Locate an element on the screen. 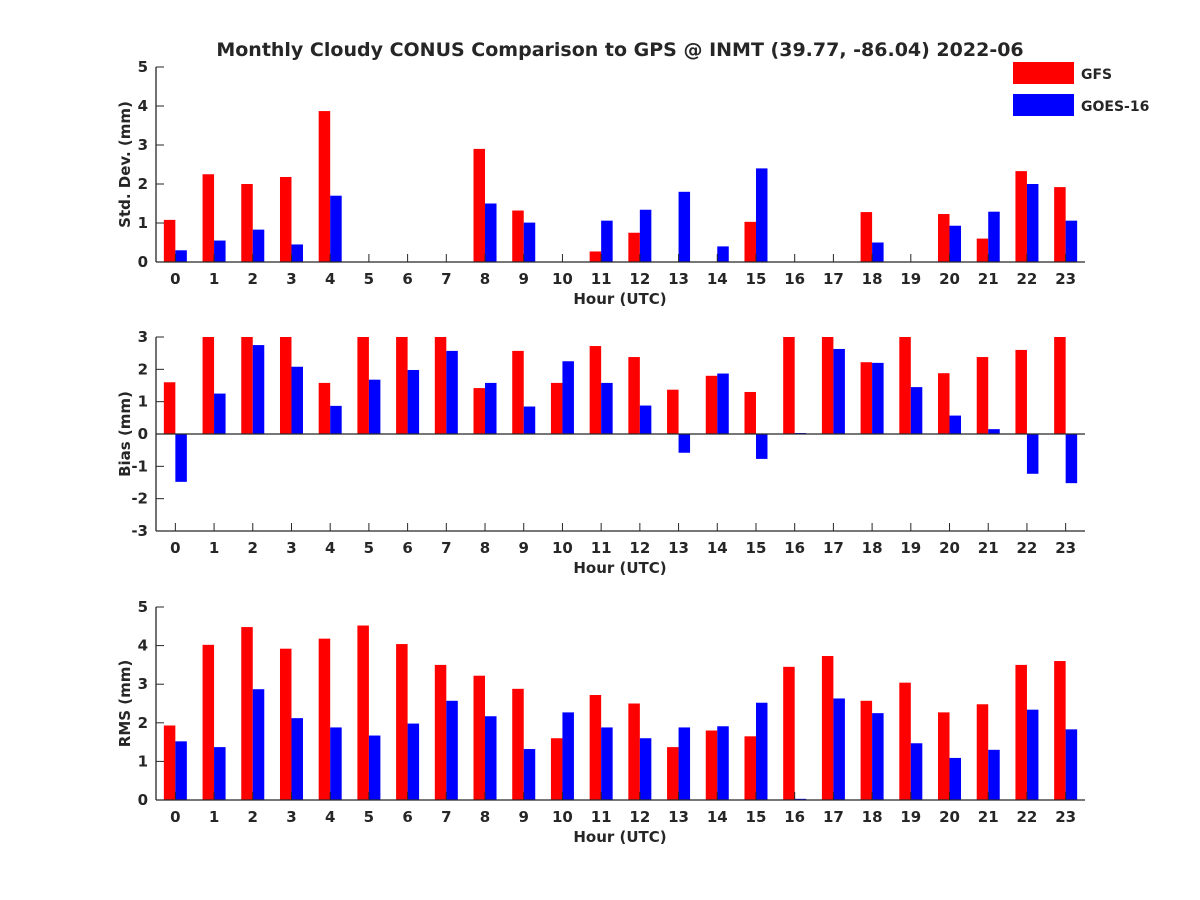  y-axis-label: Bias (mm) is located at coordinates (125, 434).